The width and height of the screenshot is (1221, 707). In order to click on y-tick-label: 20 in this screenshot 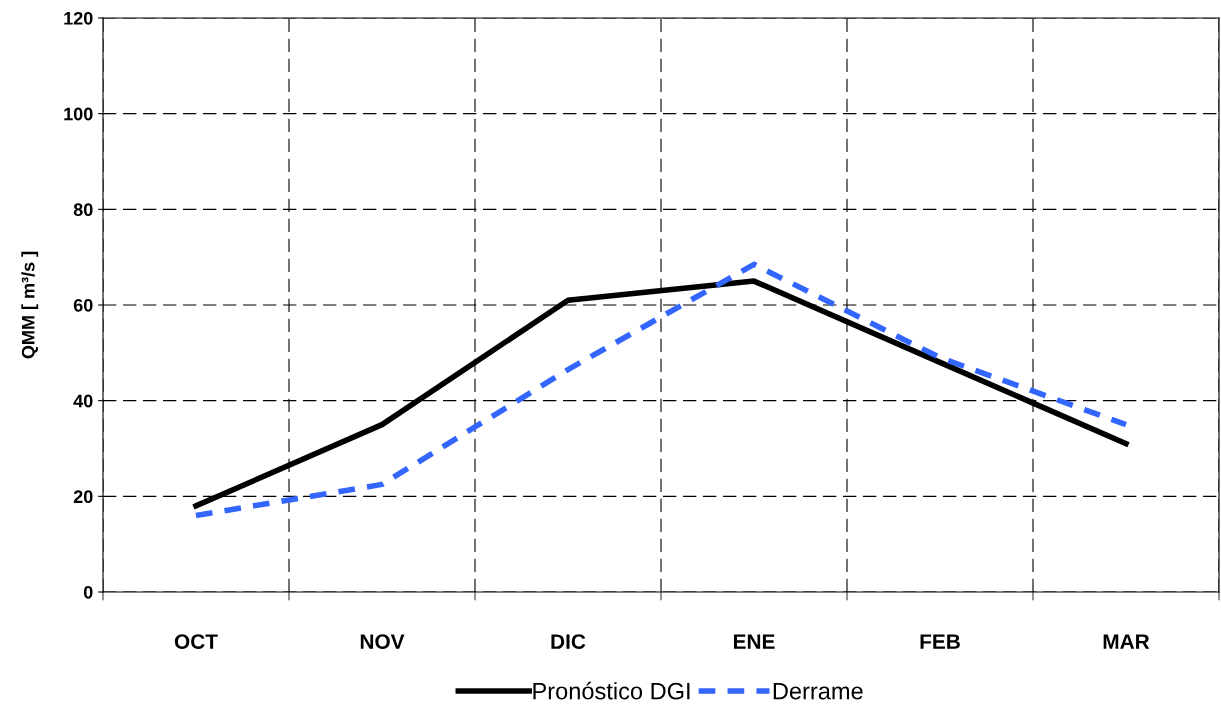, I will do `click(83, 497)`.